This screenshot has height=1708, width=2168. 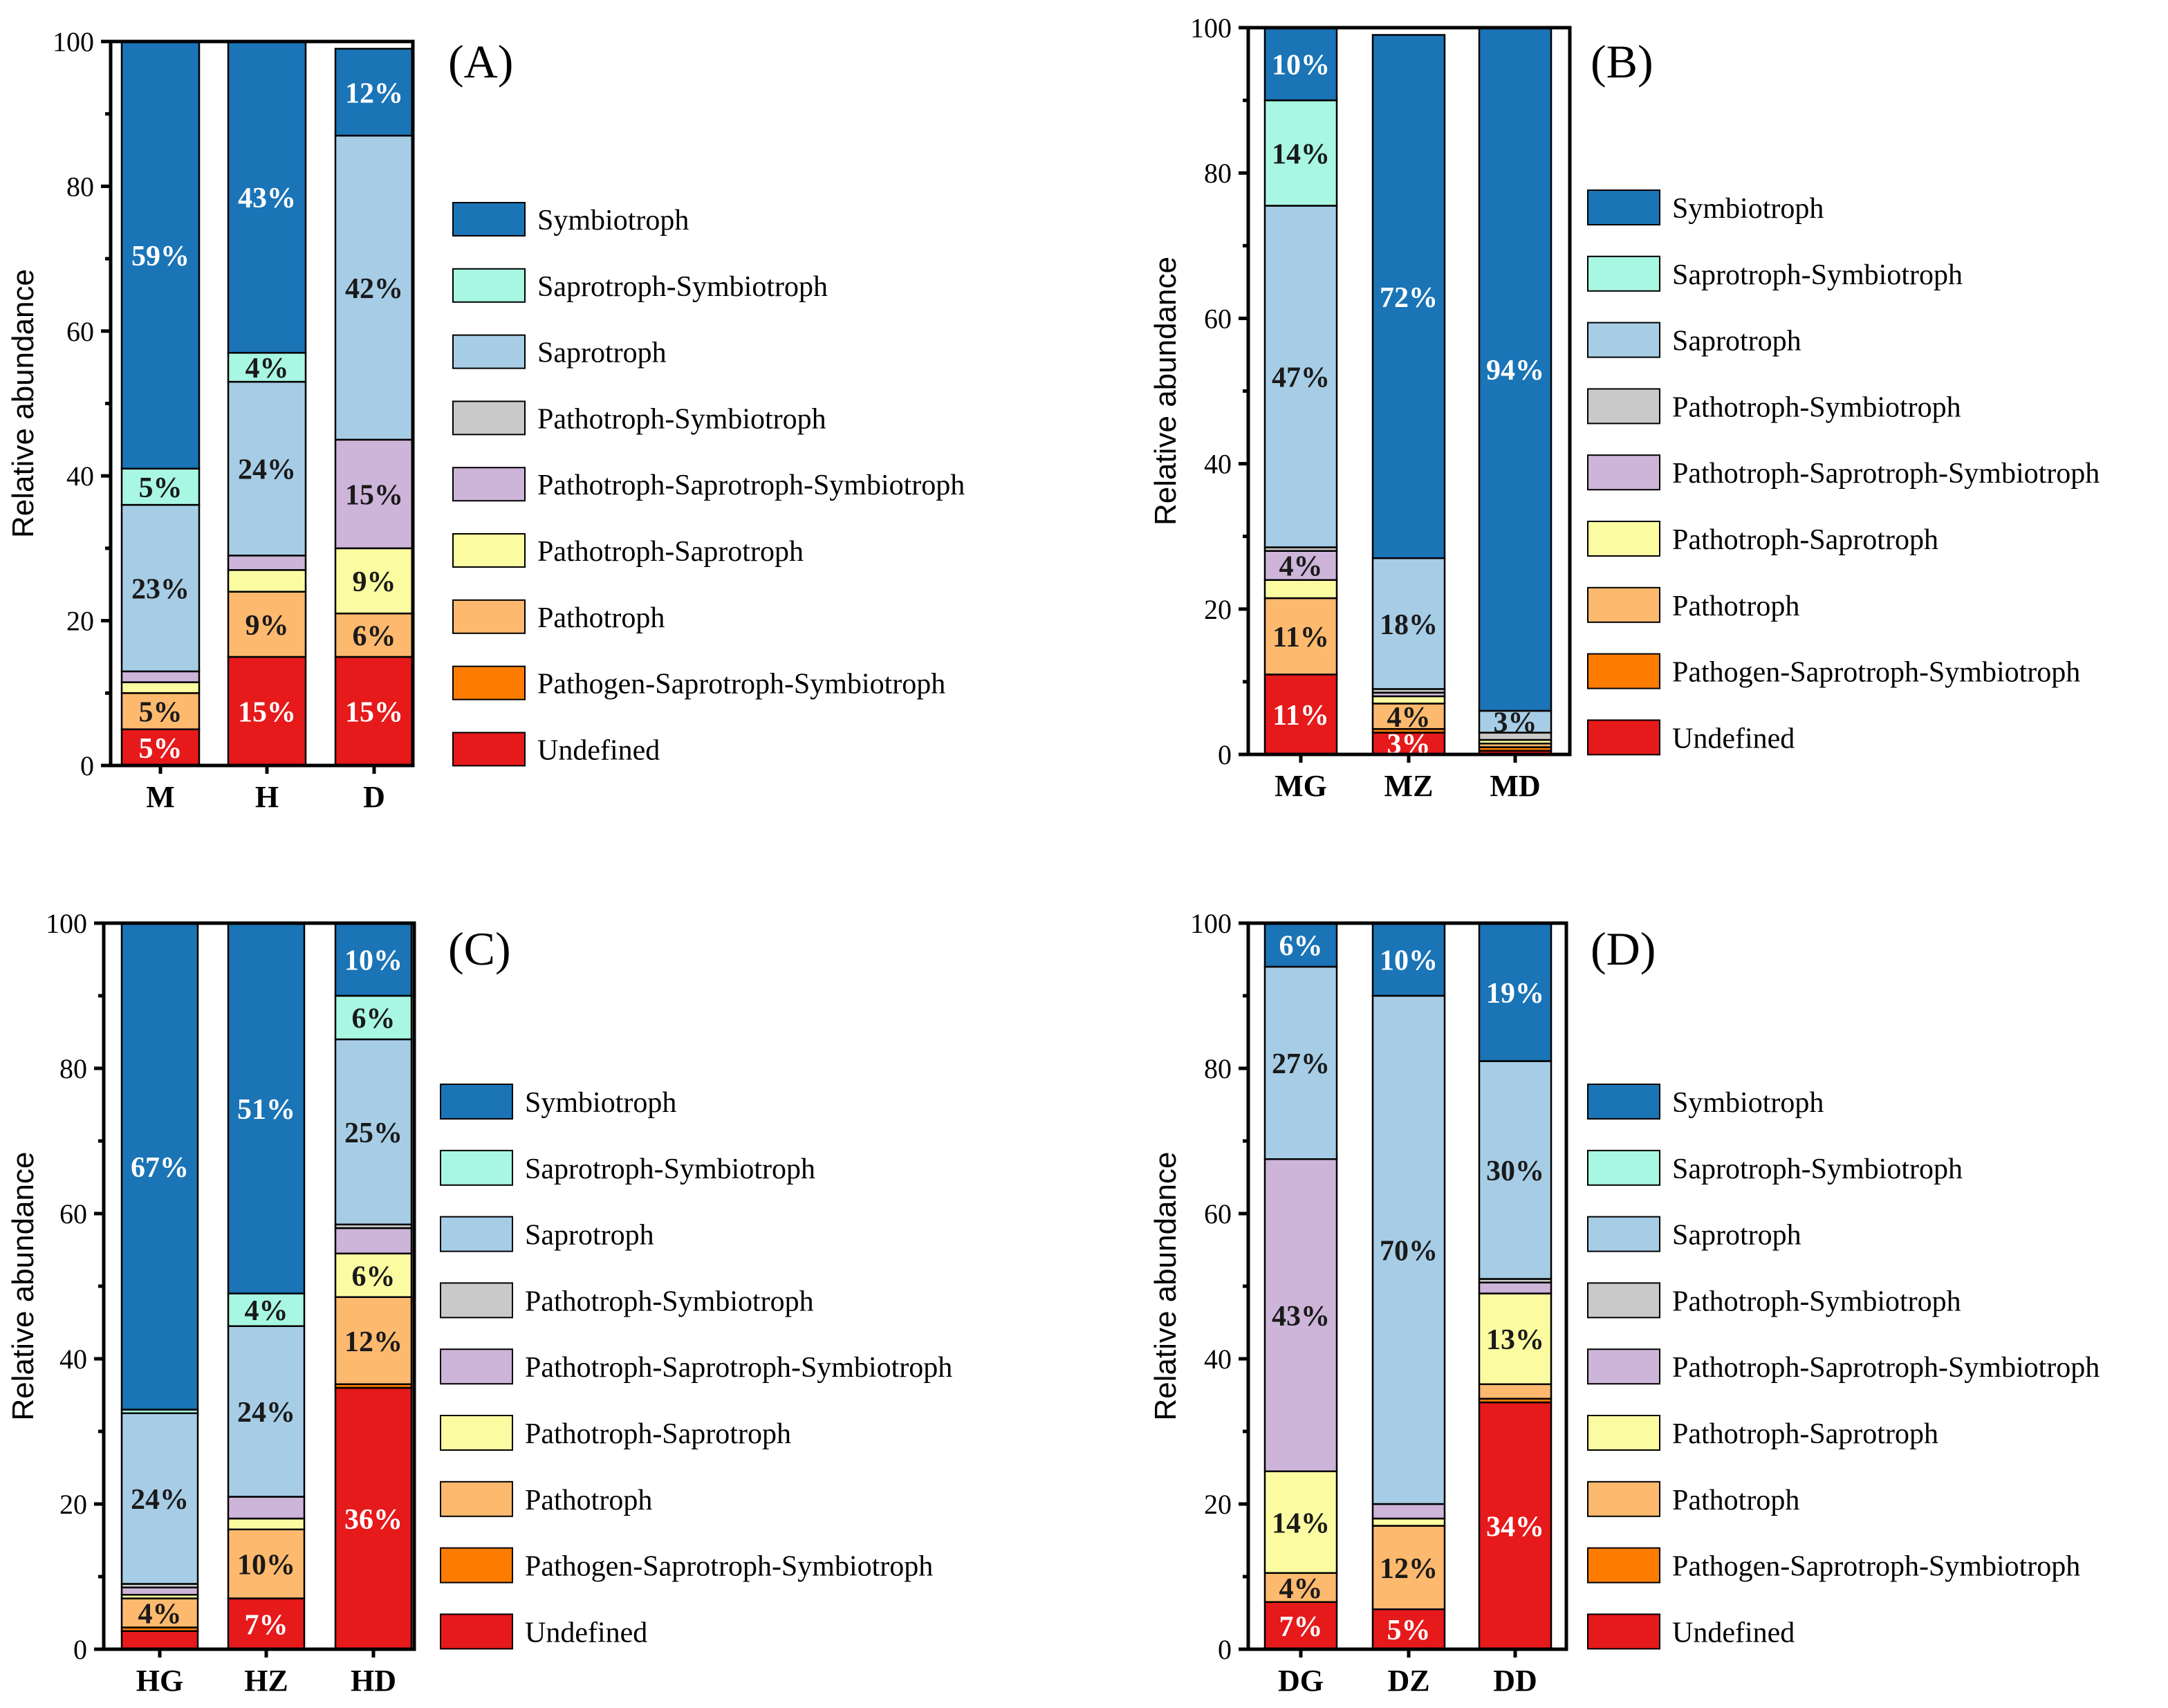 What do you see at coordinates (1736, 1236) in the screenshot?
I see `legend-label: Saprotroph` at bounding box center [1736, 1236].